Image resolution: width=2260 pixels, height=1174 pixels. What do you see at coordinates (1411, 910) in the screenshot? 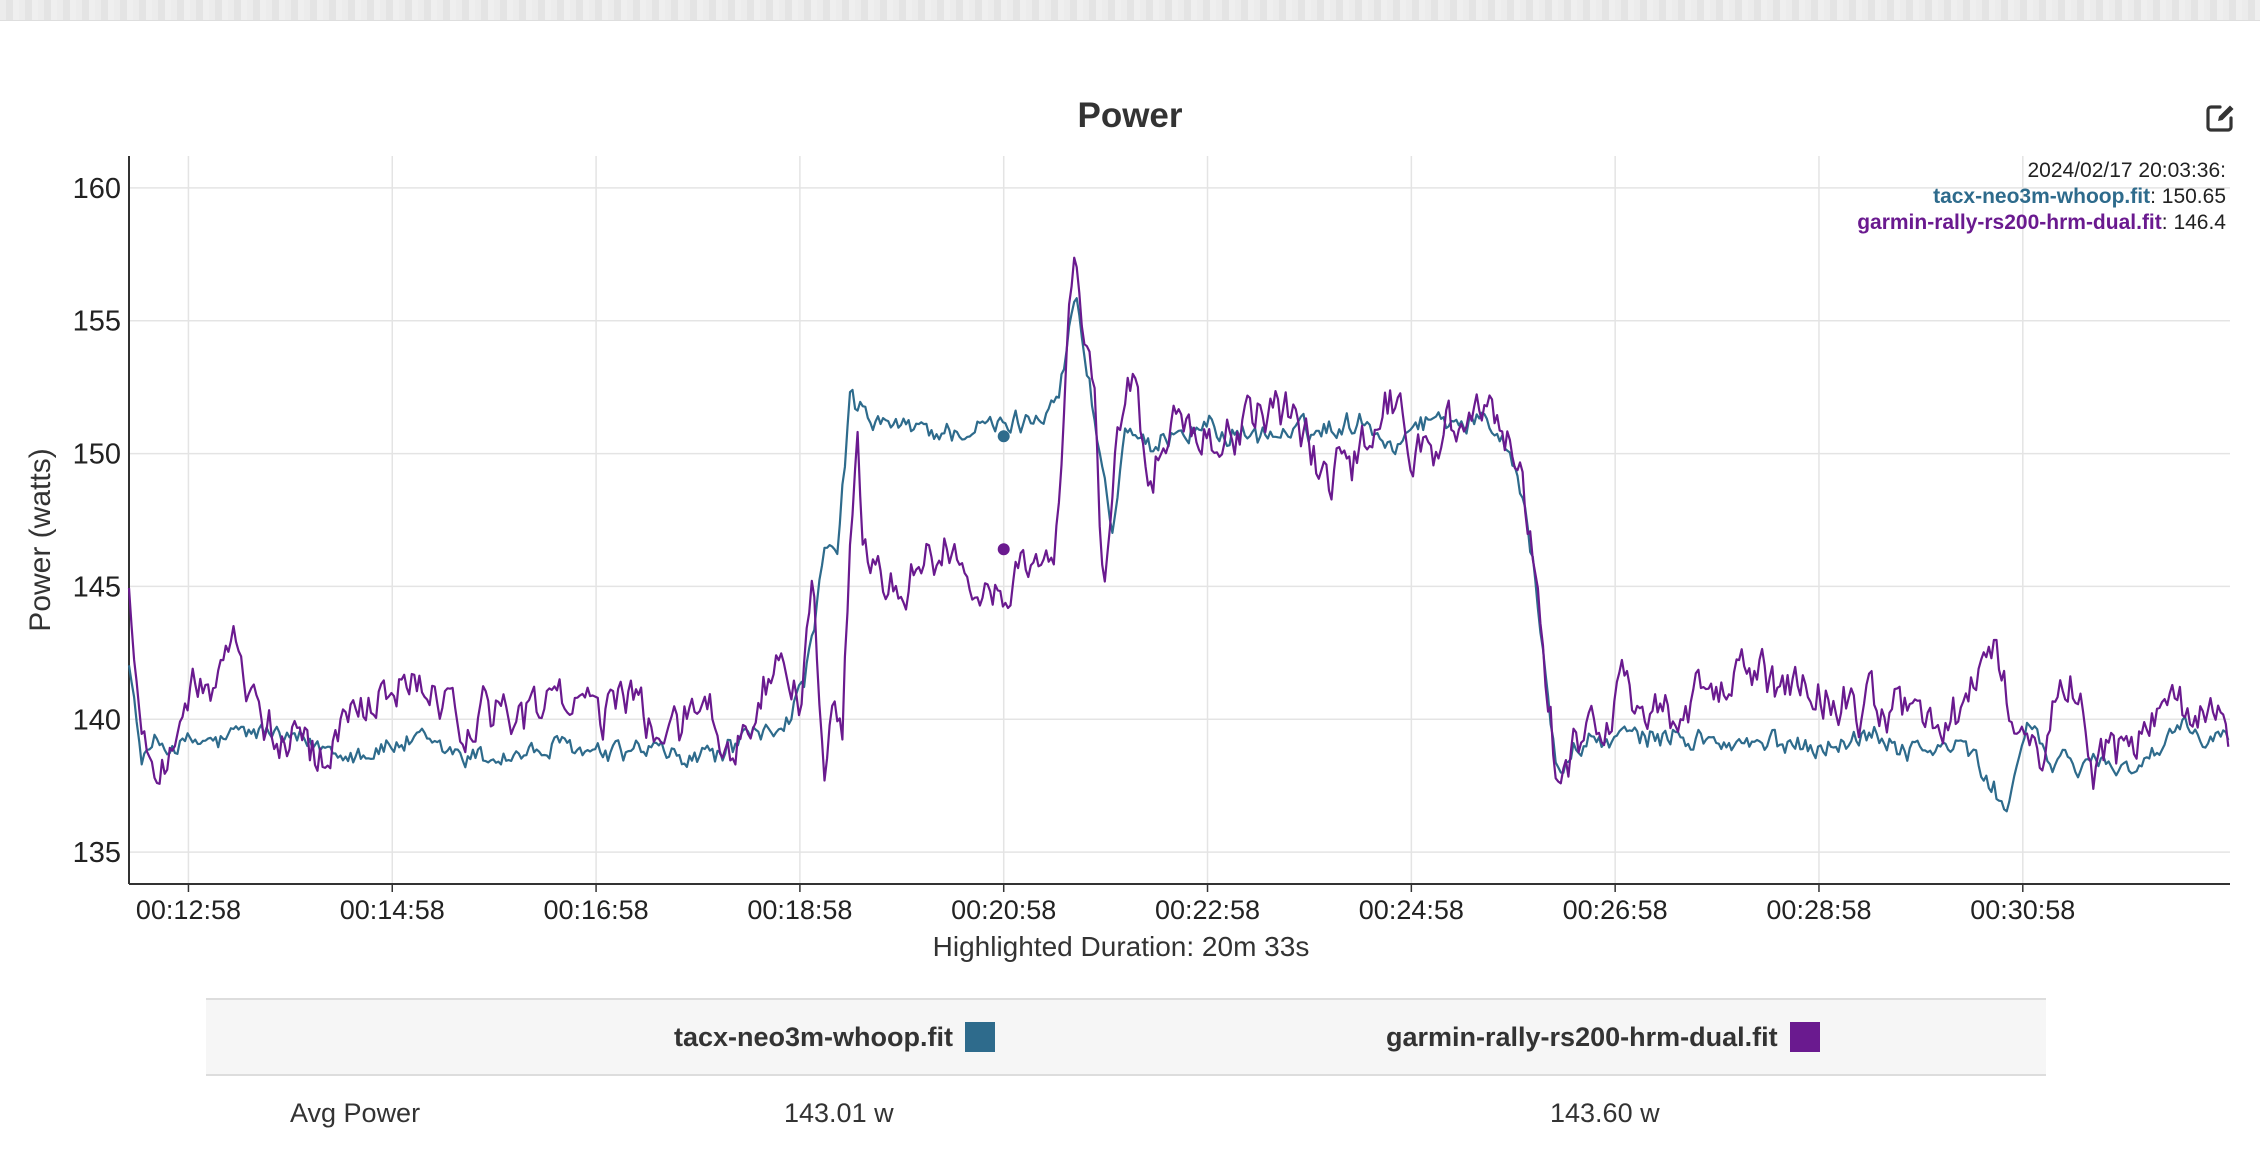
I see `x-tick-label: 00:24:58` at bounding box center [1411, 910].